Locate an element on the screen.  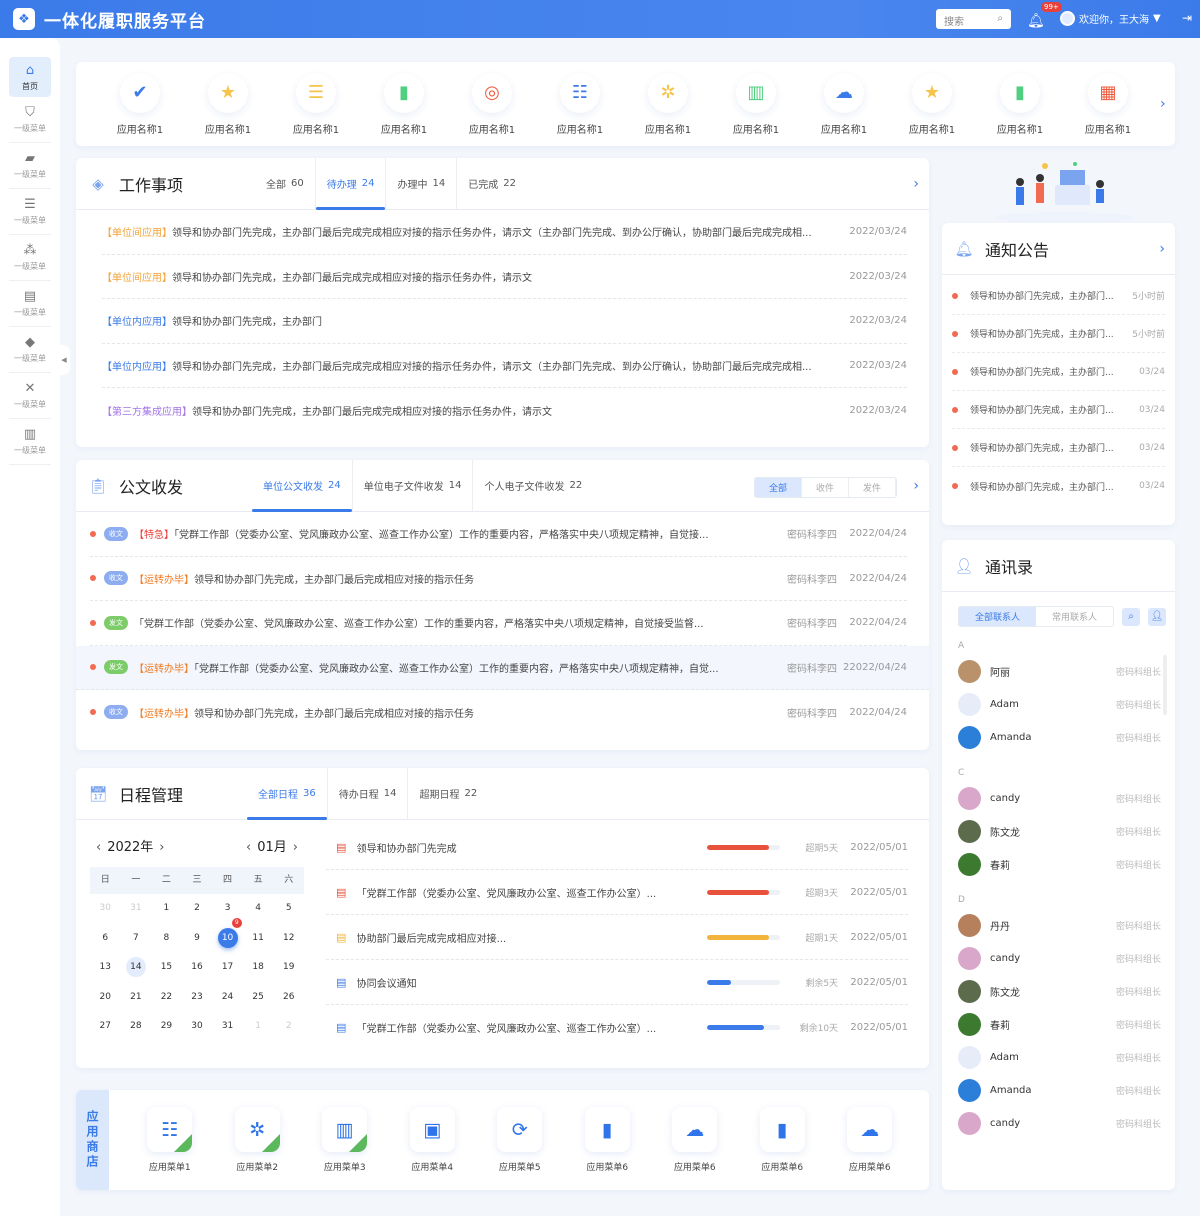
app-shortcut: ▦ 应用名称1 is located at coordinates (1108, 104).